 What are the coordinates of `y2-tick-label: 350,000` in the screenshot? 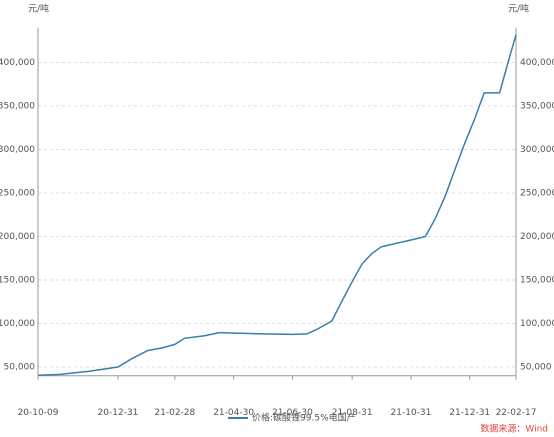 It's located at (537, 107).